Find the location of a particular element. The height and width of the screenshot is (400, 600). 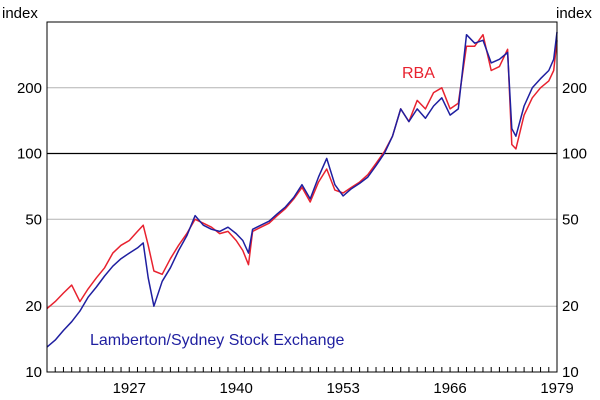

y-axis-unit-right: index is located at coordinates (574, 13).